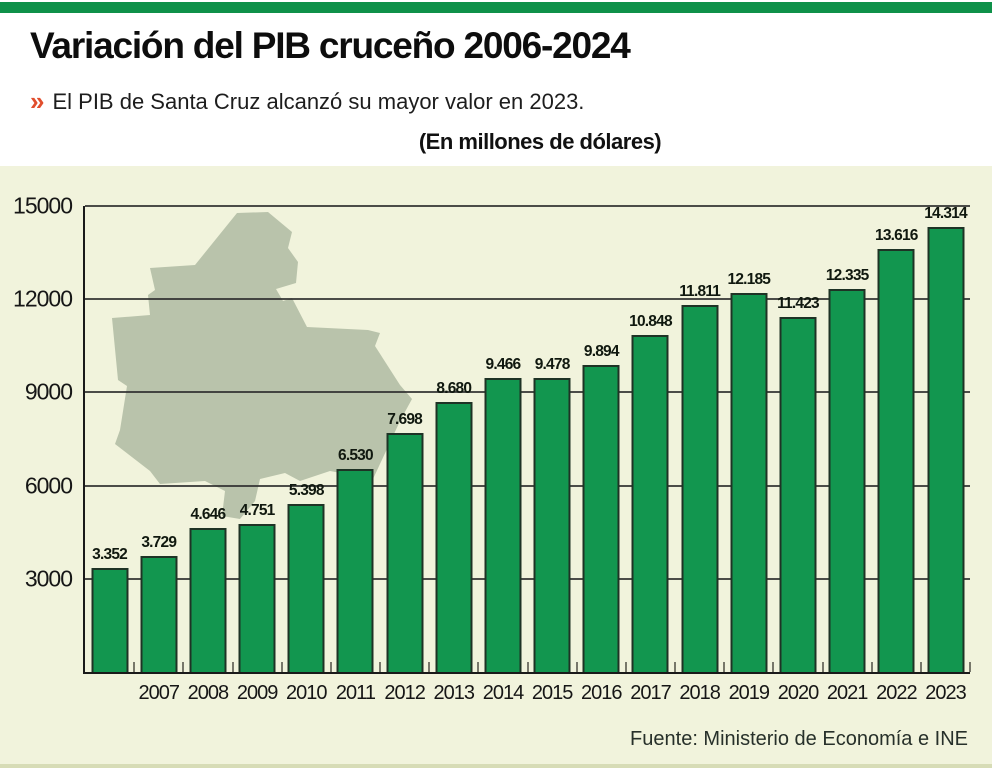  Describe the element at coordinates (503, 364) in the screenshot. I see `bar-value-label: 9.466` at that location.